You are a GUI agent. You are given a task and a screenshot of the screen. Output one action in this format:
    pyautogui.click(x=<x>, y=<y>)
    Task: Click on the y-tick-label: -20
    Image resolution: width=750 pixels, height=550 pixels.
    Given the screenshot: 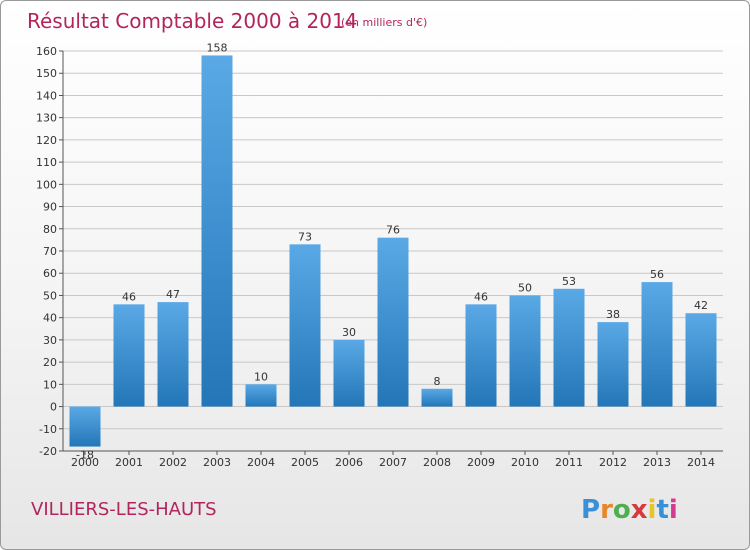 What is the action you would take?
    pyautogui.click(x=48, y=451)
    